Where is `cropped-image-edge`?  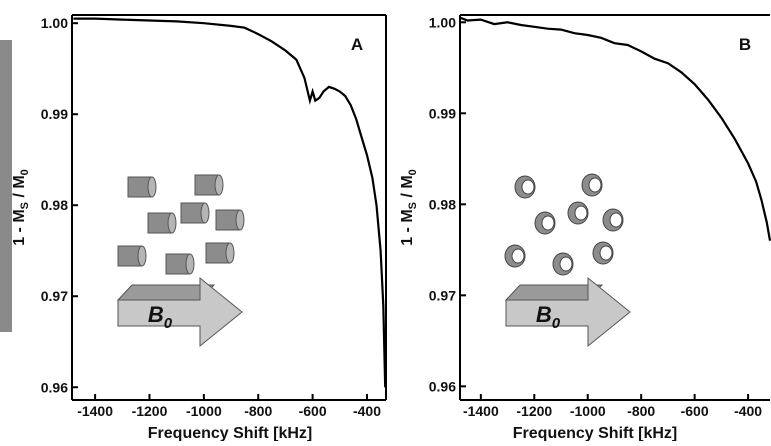 cropped-image-edge is located at coordinates (6, 186).